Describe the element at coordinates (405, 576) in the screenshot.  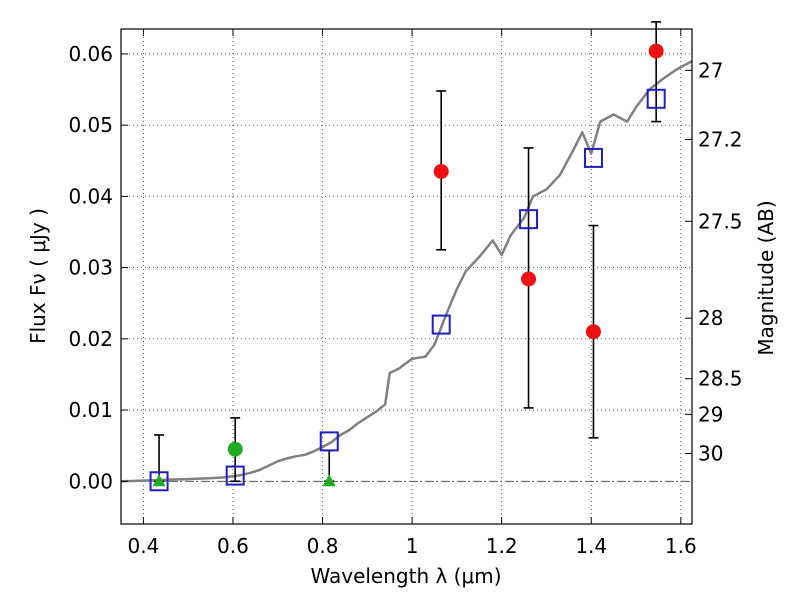
I see `x-axis-label: Wavelength λ (μm)` at that location.